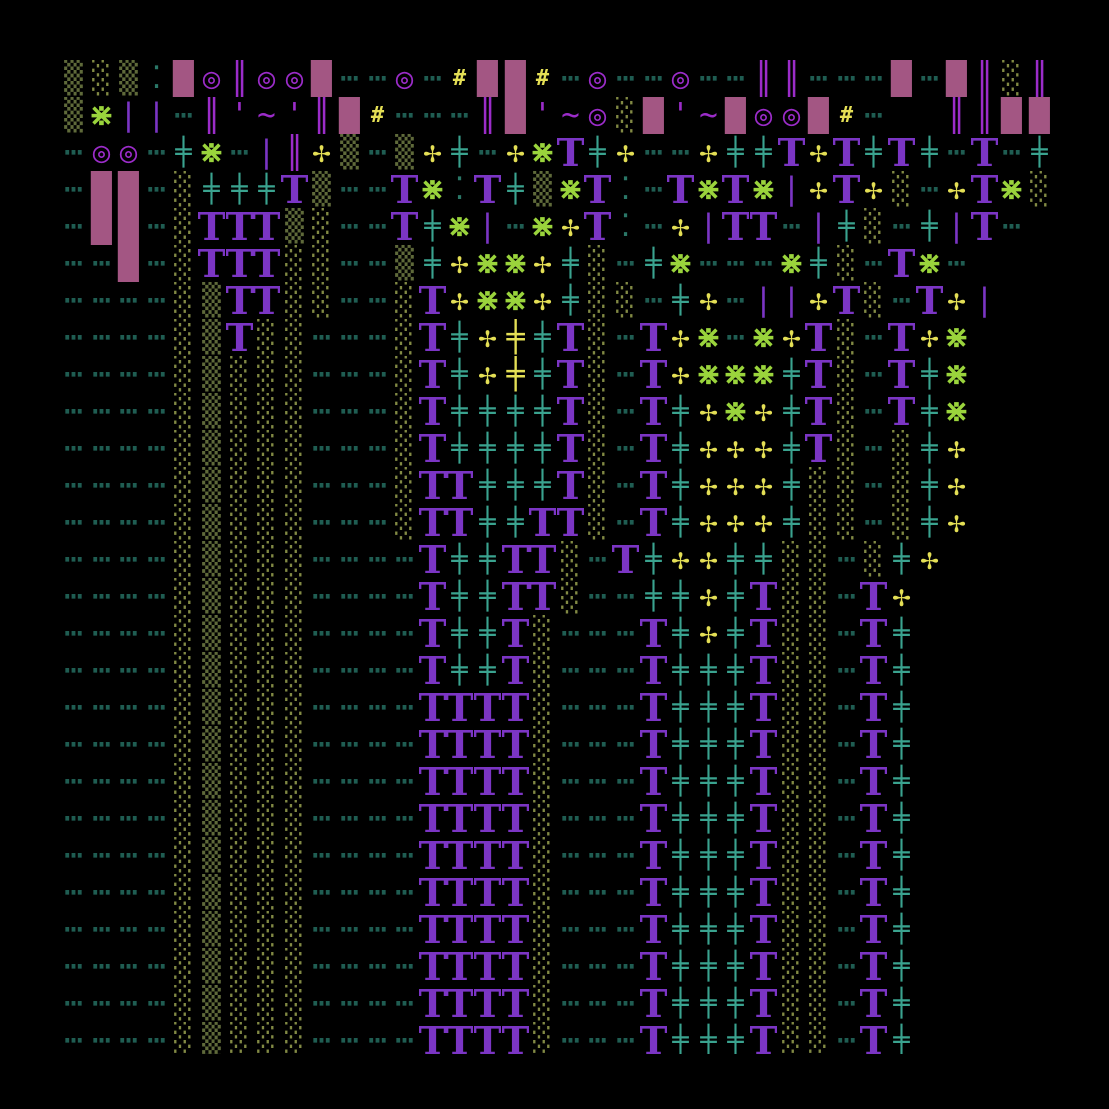 This screenshot has width=1109, height=1109. I want to click on bullseye-glyph: ◎, so click(763, 115).